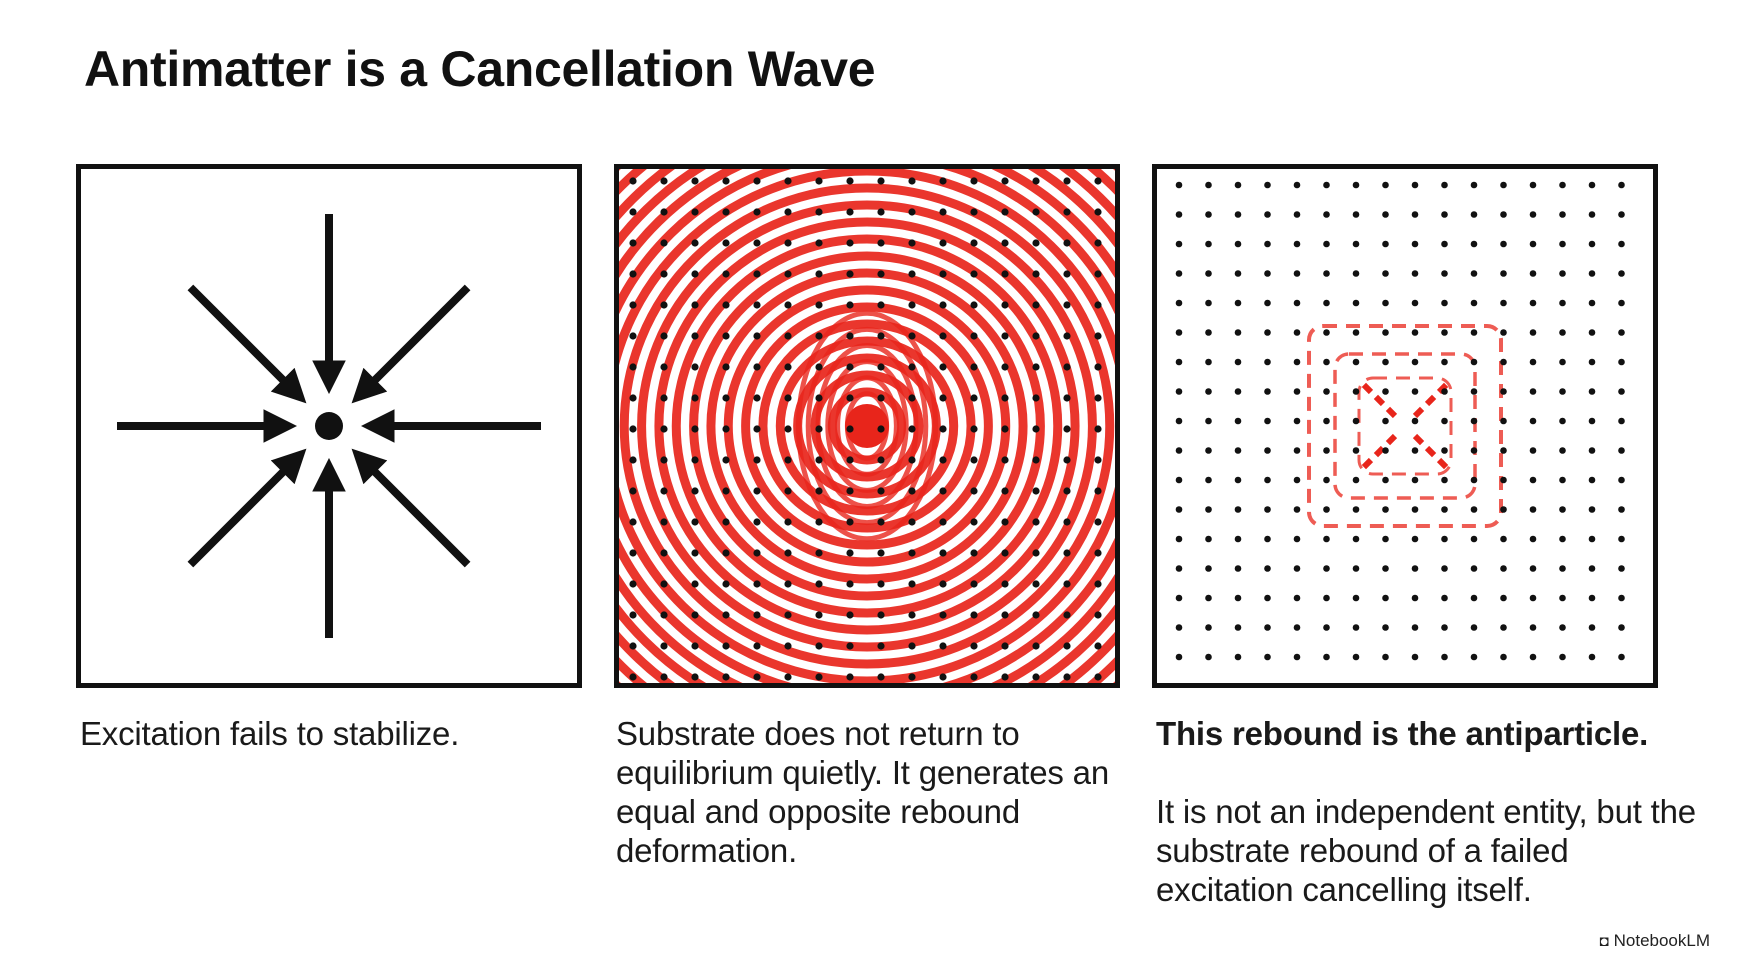  I want to click on wave-ring, so click(867, 426).